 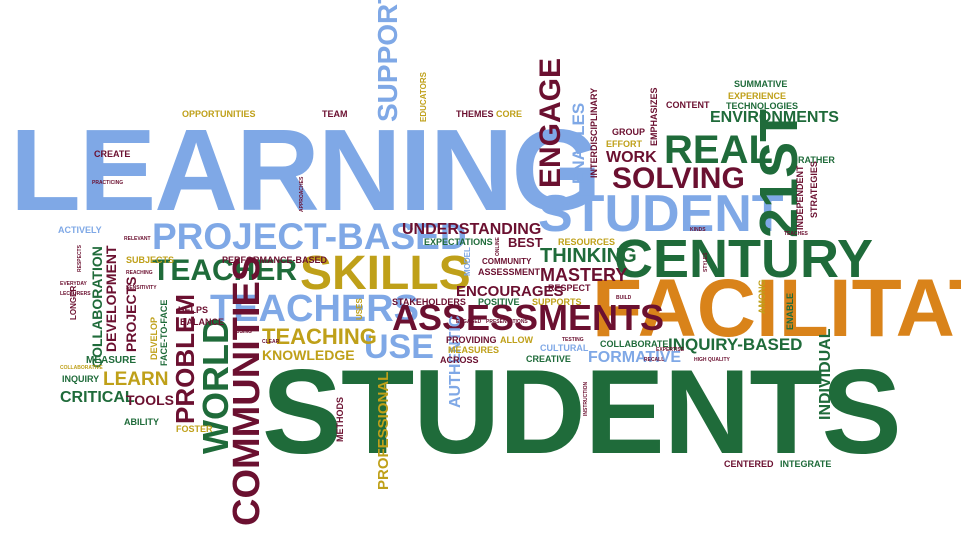 What do you see at coordinates (75, 294) in the screenshot?
I see `word-lecturers: LECTURERS` at bounding box center [75, 294].